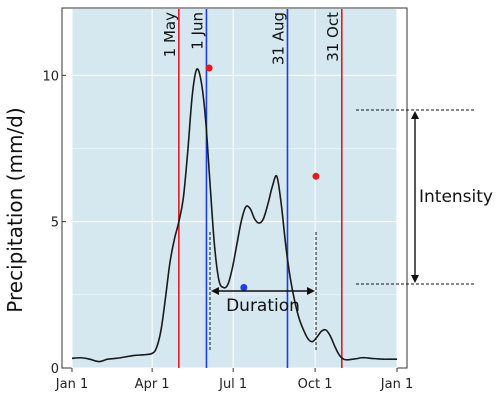 Image resolution: width=501 pixels, height=400 pixels. Describe the element at coordinates (278, 38) in the screenshot. I see `vline-label: 31 Aug` at that location.